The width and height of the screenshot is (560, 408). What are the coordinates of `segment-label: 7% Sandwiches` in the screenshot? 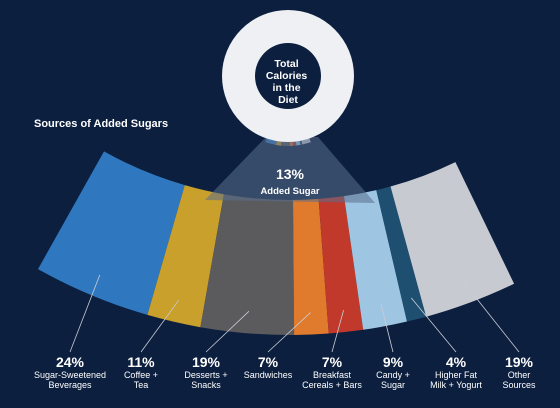 It's located at (268, 367).